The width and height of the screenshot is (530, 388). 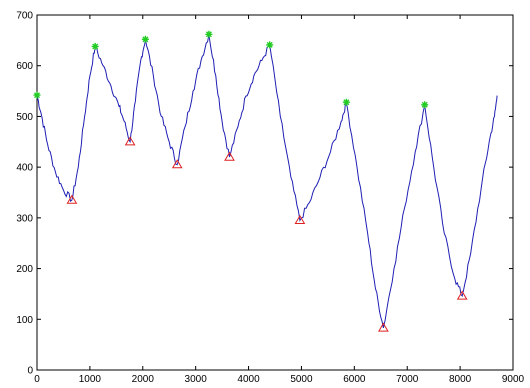 What do you see at coordinates (248, 378) in the screenshot?
I see `x-tick-label: 4000` at bounding box center [248, 378].